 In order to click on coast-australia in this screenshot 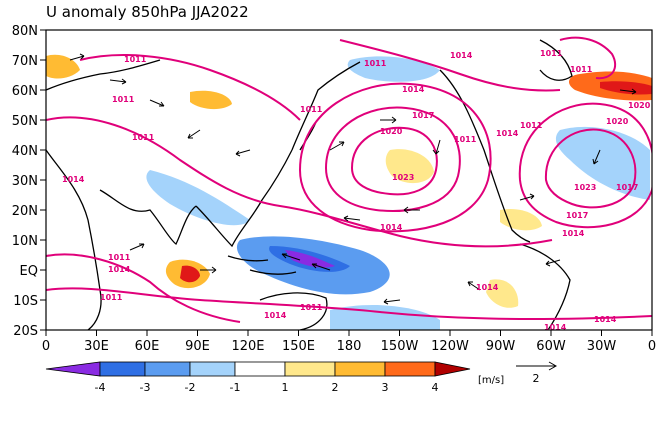, I will do `click(293, 311)`.